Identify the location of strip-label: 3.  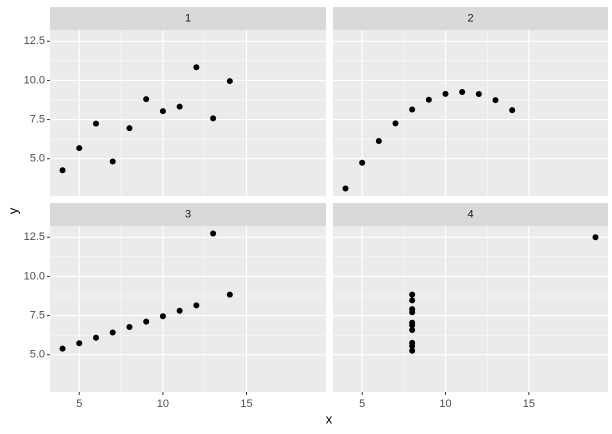
(188, 214).